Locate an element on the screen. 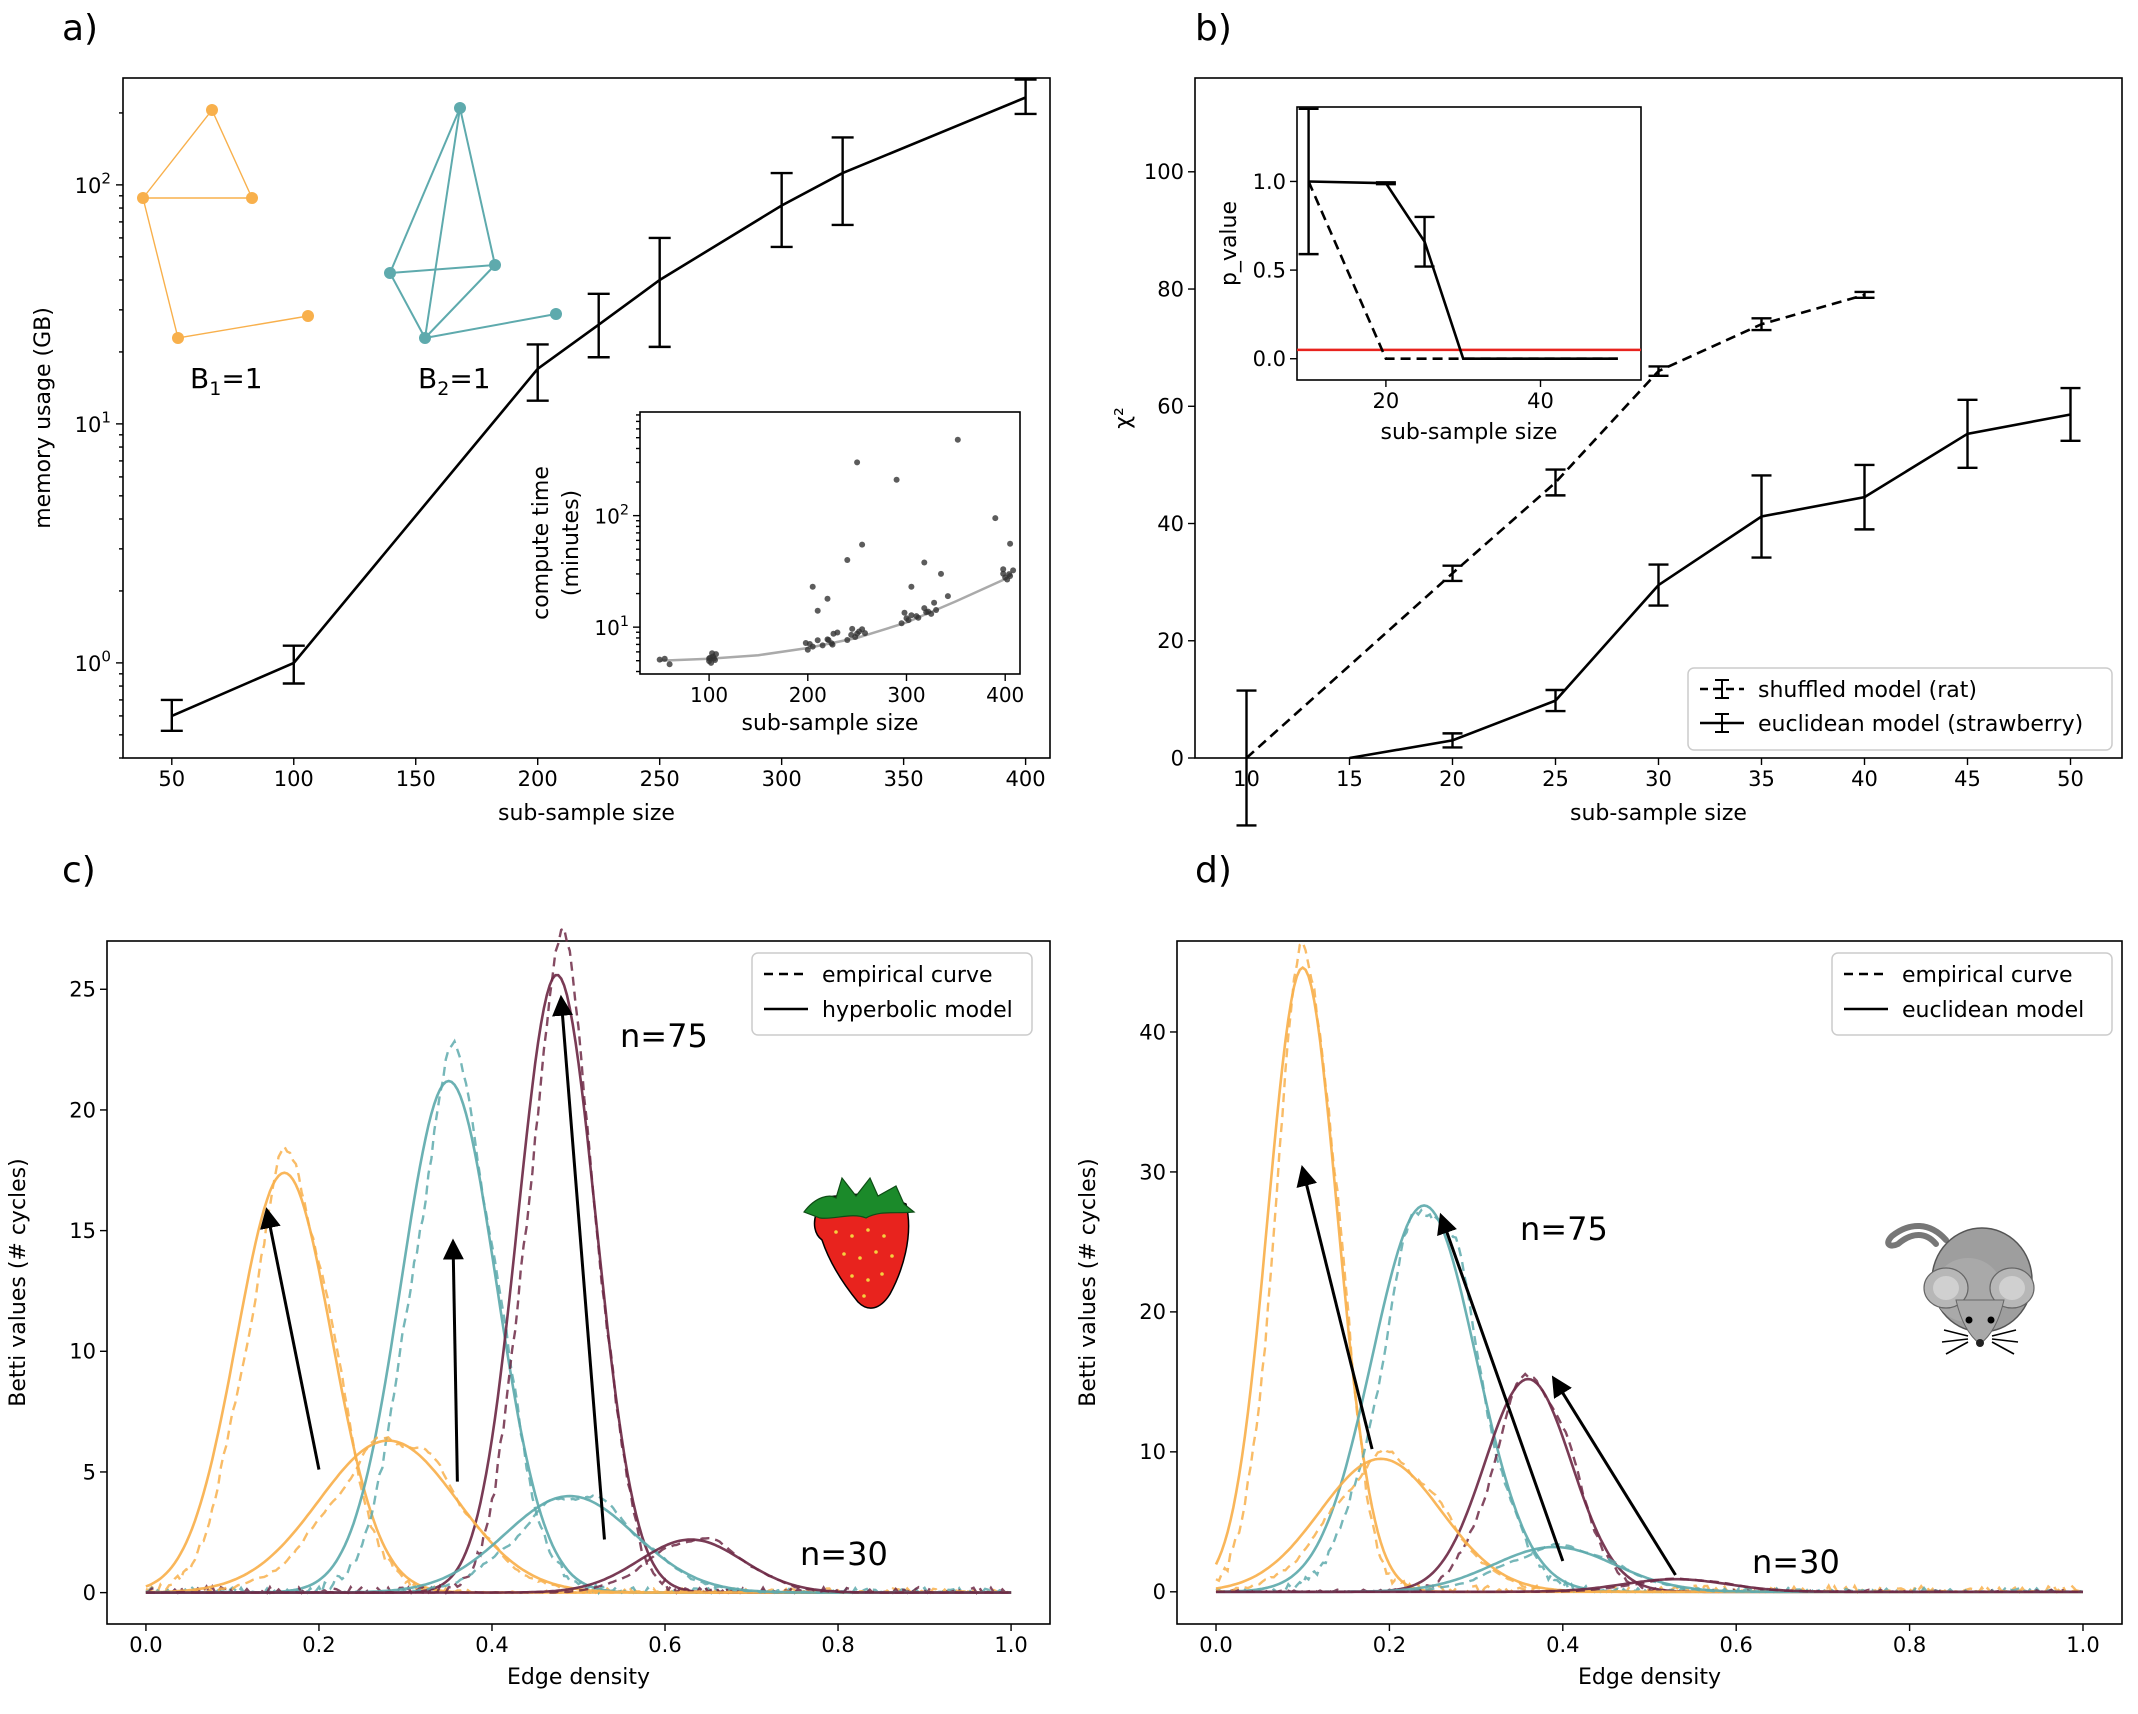  a-xtick-label-0: 50 is located at coordinates (171, 779).